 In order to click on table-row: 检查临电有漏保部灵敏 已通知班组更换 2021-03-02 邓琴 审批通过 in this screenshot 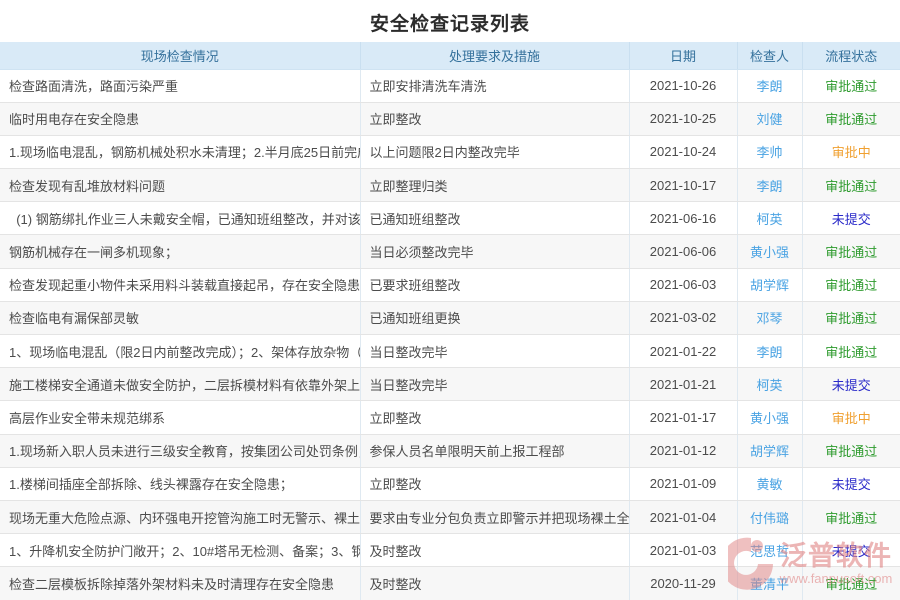, I will do `click(450, 318)`.